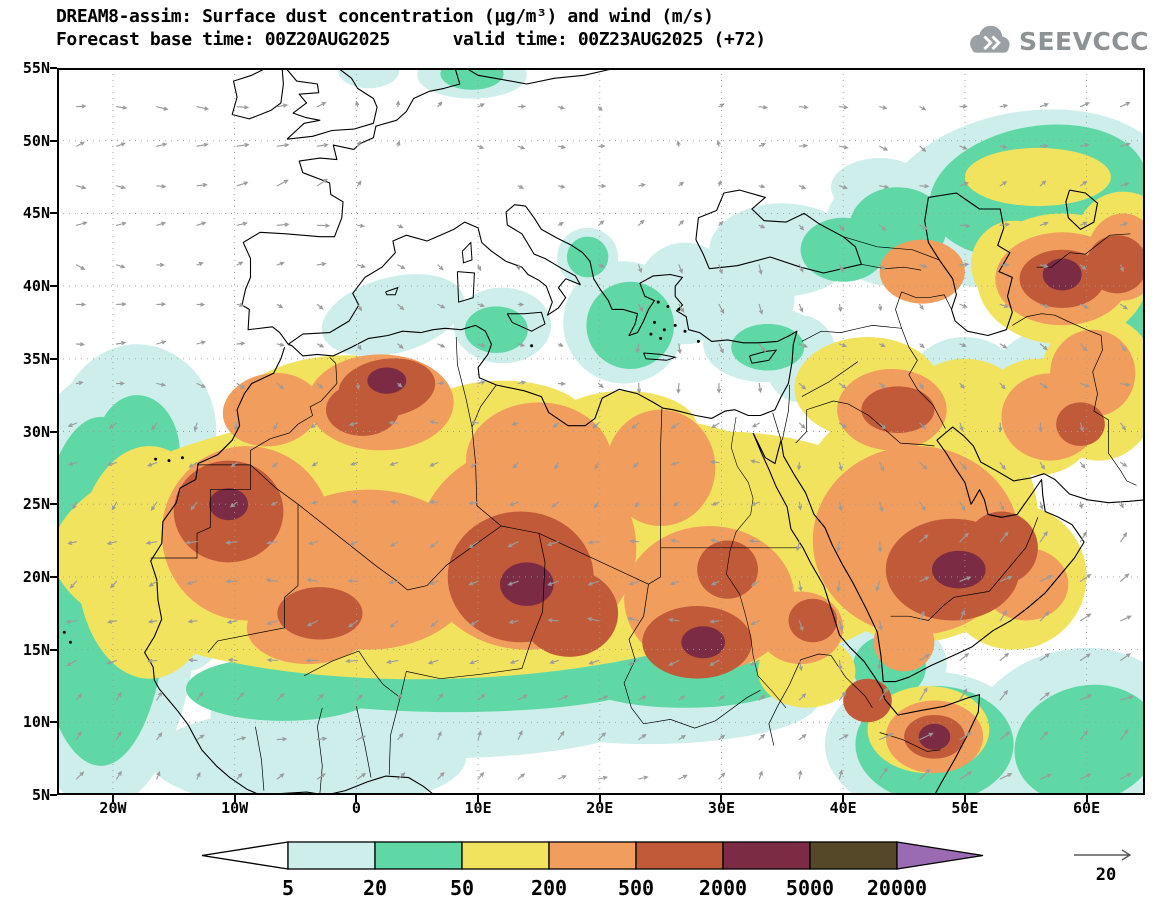 This screenshot has width=1165, height=907. Describe the element at coordinates (36, 576) in the screenshot. I see `lat-tick-label: 20N` at that location.